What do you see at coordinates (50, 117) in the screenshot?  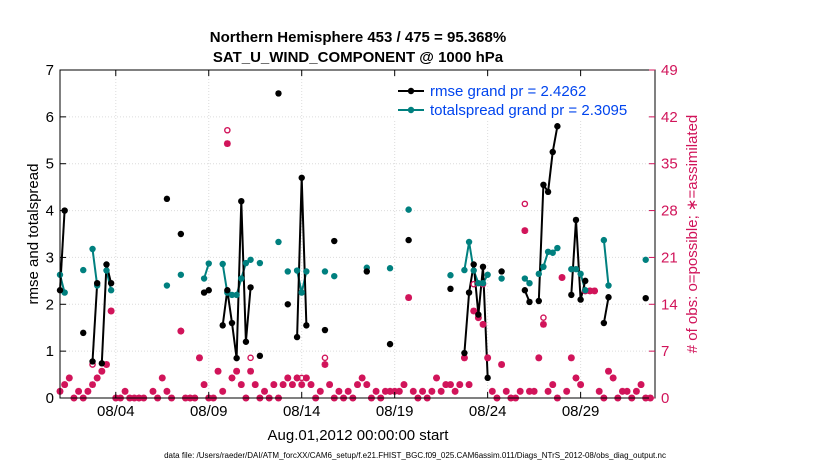 I see `y-left-tick-label: 6` at bounding box center [50, 117].